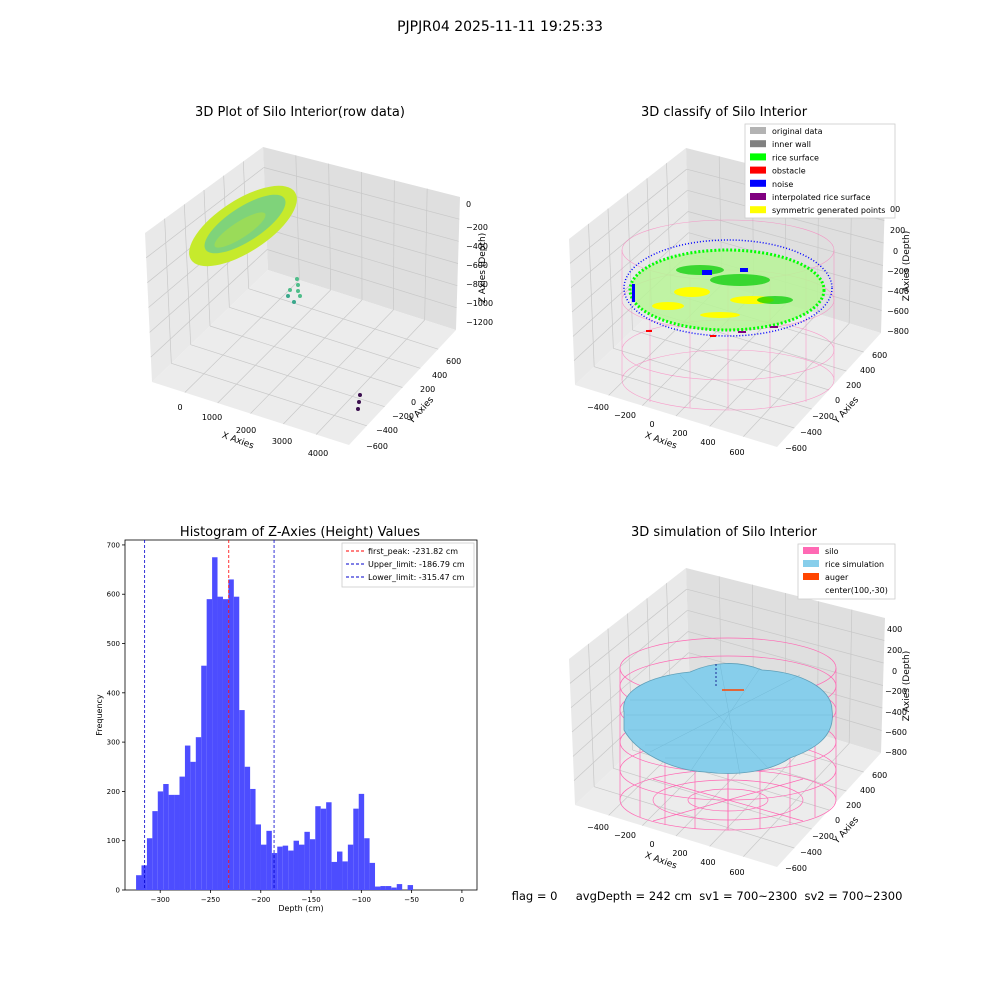 Image resolution: width=1000 pixels, height=1000 pixels. What do you see at coordinates (837, 577) in the screenshot?
I see `simulation-legend-label: auger` at bounding box center [837, 577].